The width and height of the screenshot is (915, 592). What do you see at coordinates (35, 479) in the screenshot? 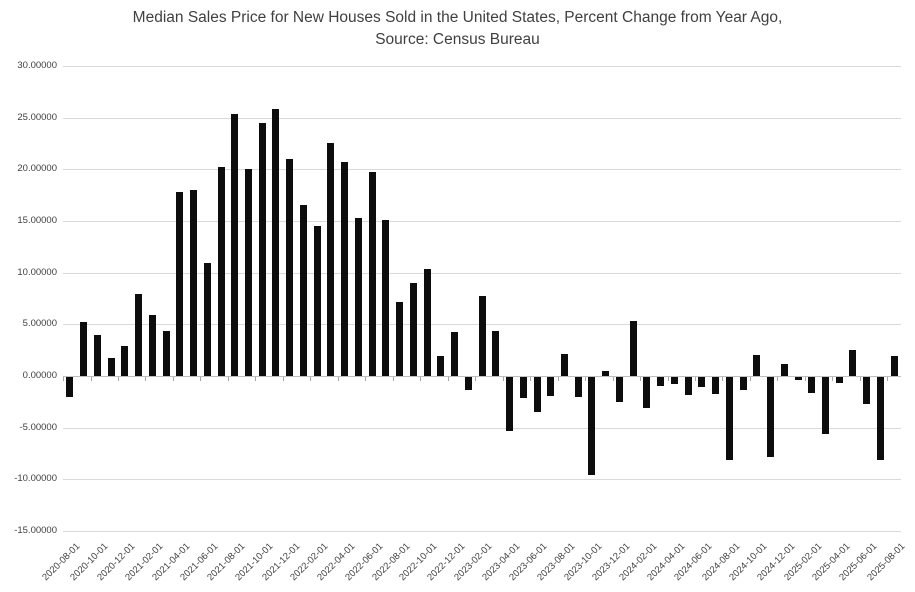
I see `y-axis-label: -10.00000` at bounding box center [35, 479].